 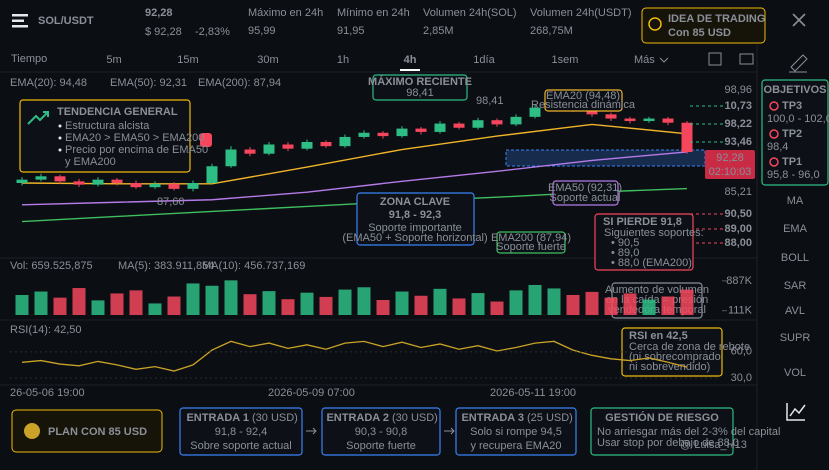 What do you see at coordinates (533, 393) in the screenshot?
I see `x-tick-label: 2026-05-11 19:00` at bounding box center [533, 393].